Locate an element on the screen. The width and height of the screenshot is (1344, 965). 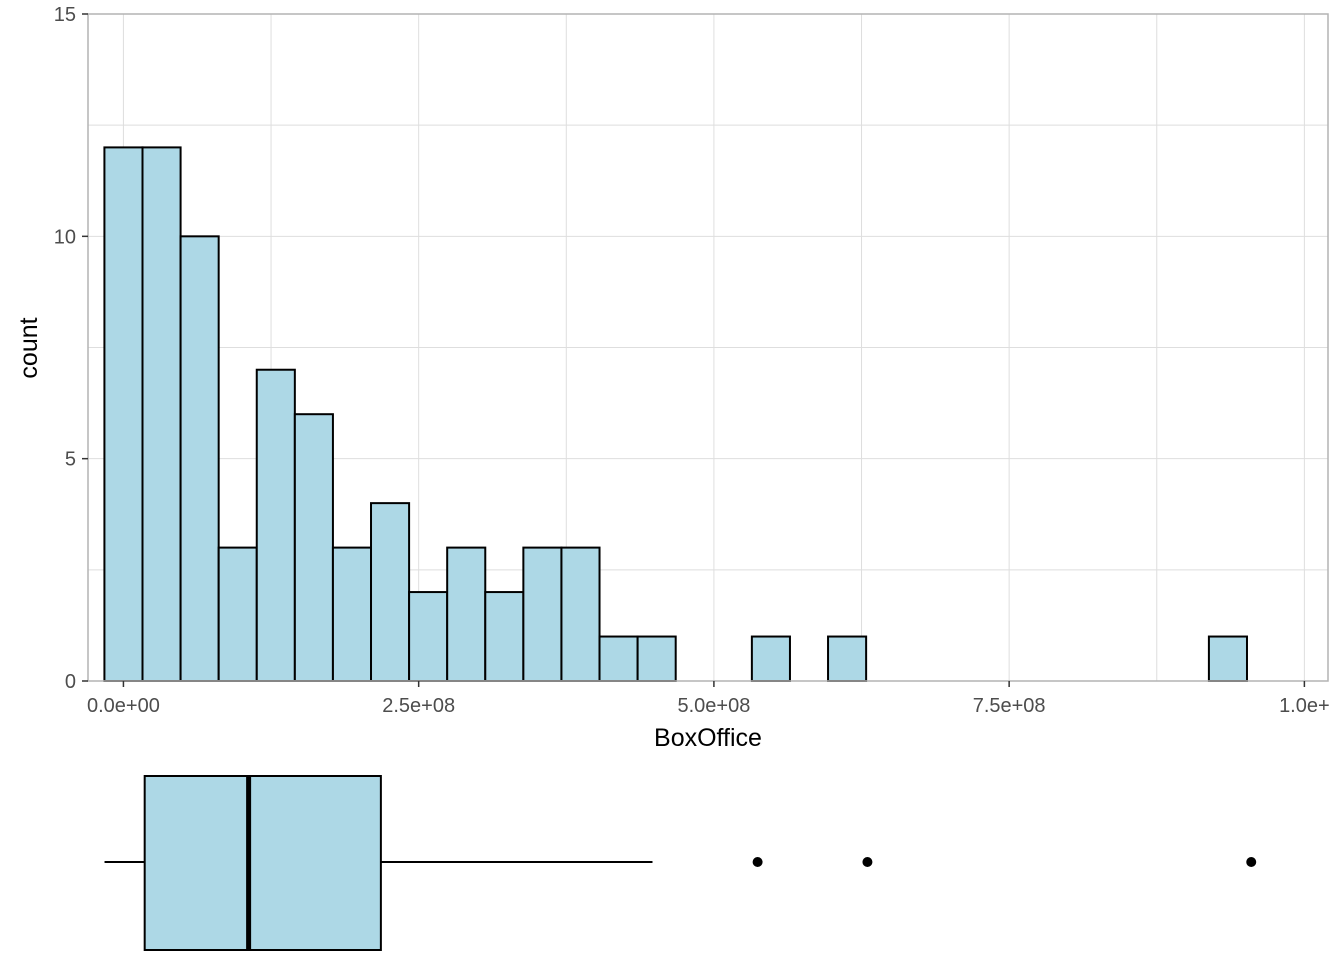
x-axis-title: BoxOffice is located at coordinates (708, 738).